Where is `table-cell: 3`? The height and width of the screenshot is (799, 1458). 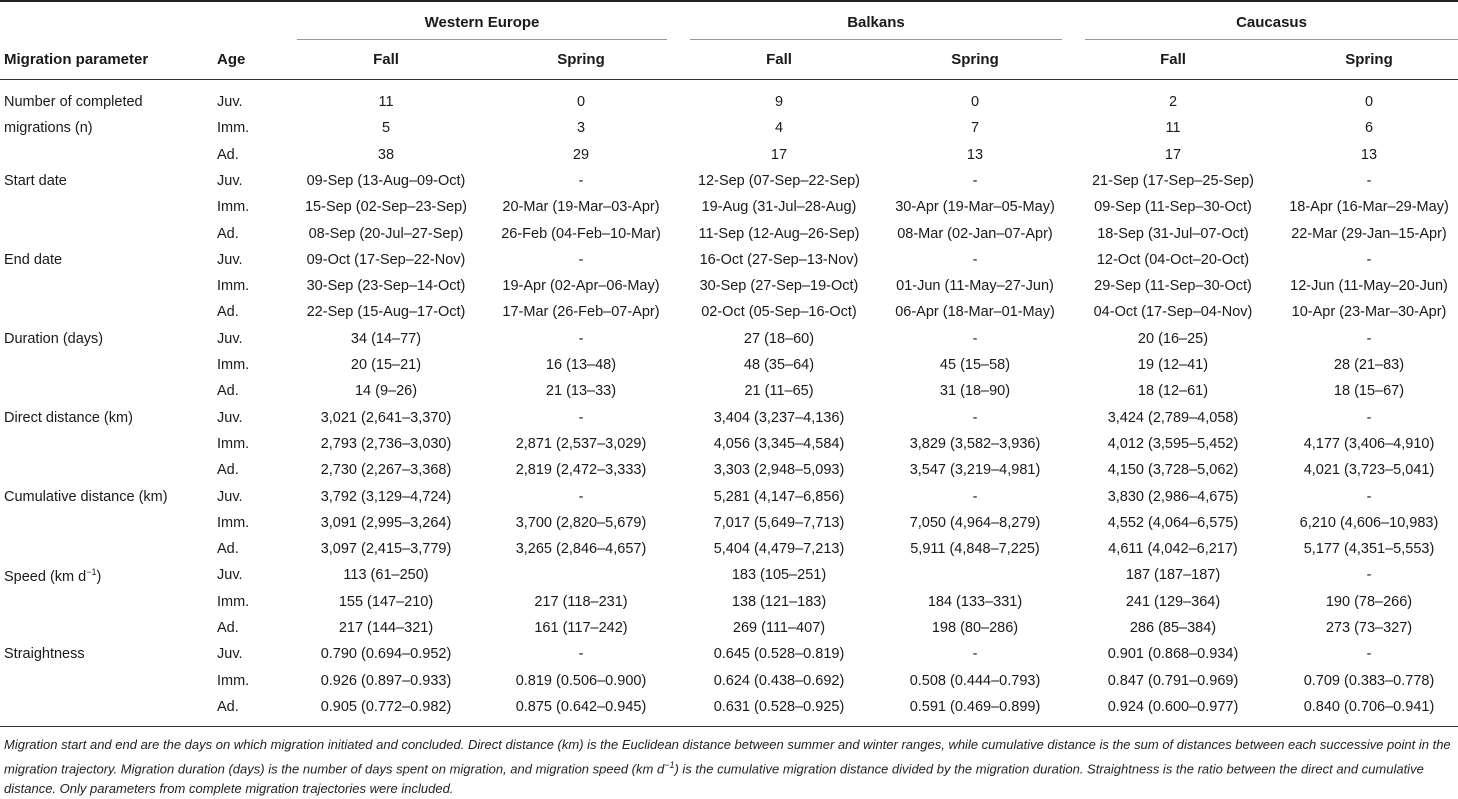
table-cell: 3 is located at coordinates (581, 128).